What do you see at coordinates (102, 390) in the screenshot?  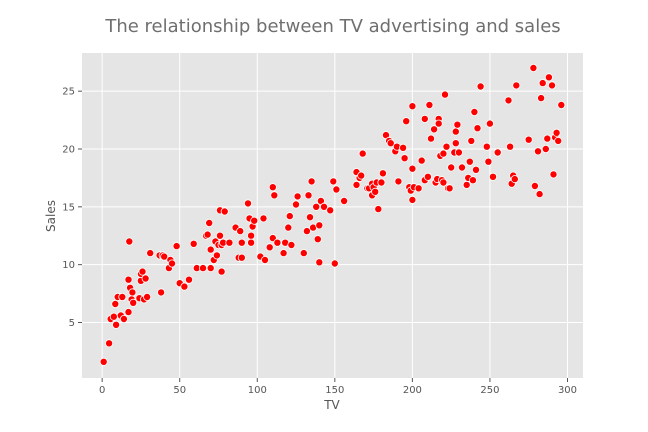 I see `x-tick-label: 0` at bounding box center [102, 390].